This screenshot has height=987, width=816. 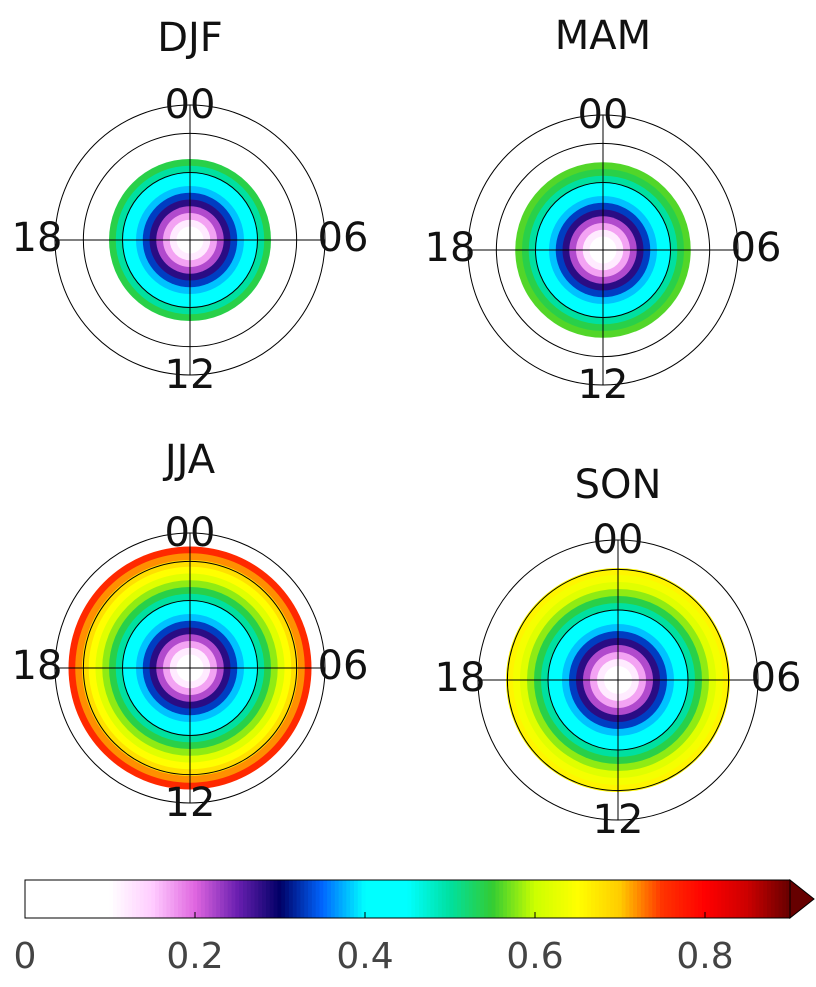 I want to click on colorbar-tick-label: 0.6, so click(x=534, y=956).